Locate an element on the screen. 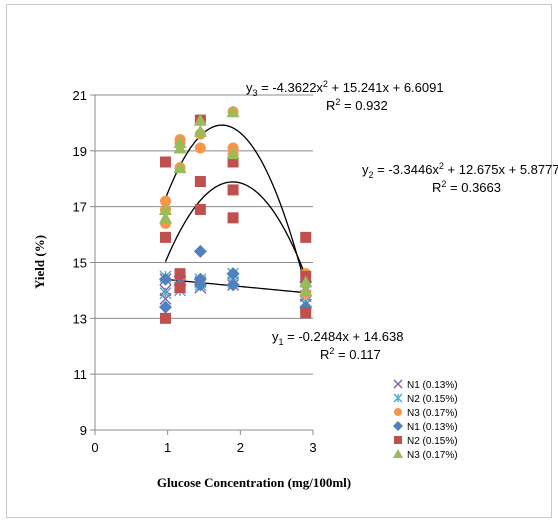 The height and width of the screenshot is (524, 558). x-tick-label-1: 1 is located at coordinates (167, 447).